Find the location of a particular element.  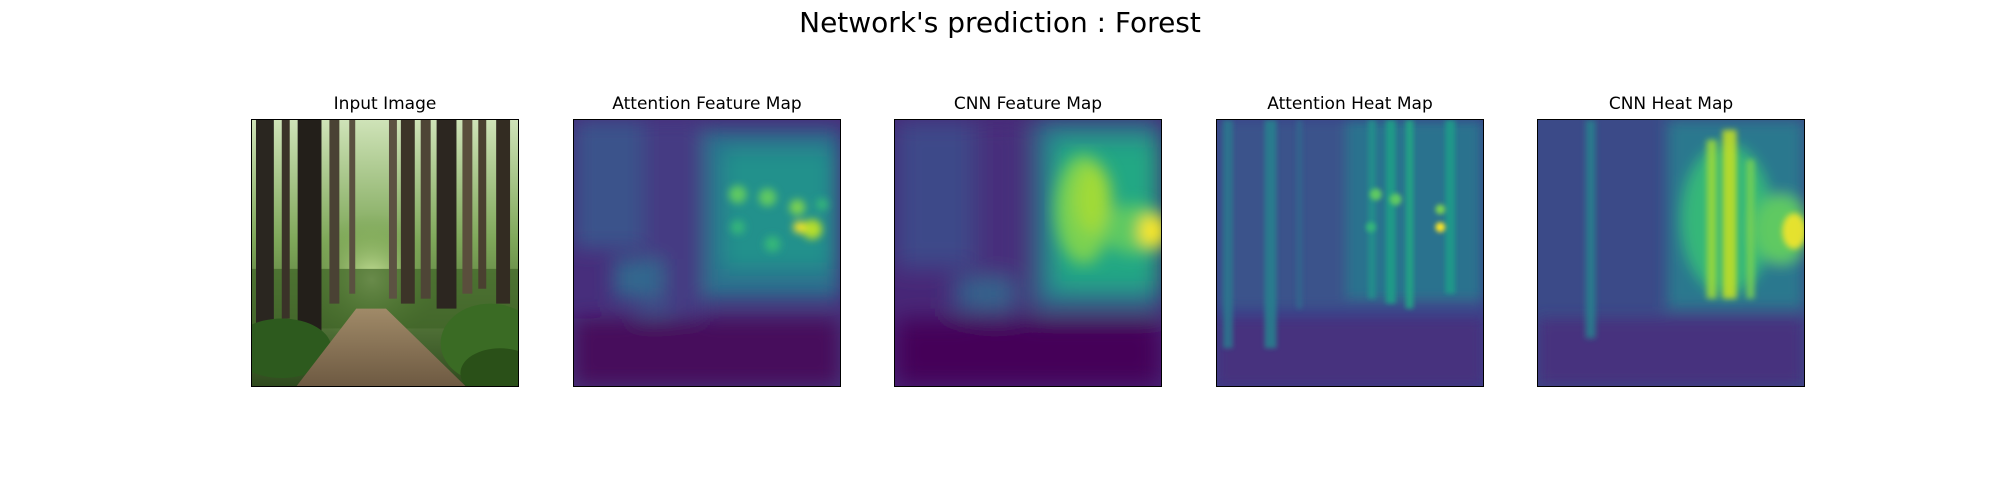

cnn-heat-map-image is located at coordinates (1671, 253).